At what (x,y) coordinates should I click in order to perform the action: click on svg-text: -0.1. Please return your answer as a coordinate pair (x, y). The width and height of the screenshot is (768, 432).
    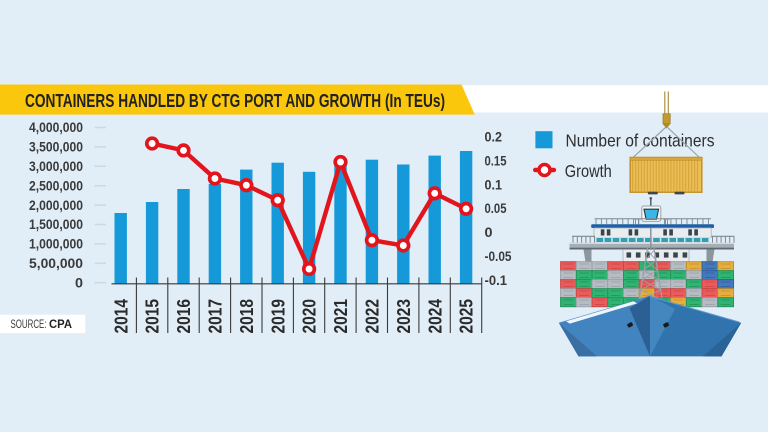
    Looking at the image, I should click on (496, 280).